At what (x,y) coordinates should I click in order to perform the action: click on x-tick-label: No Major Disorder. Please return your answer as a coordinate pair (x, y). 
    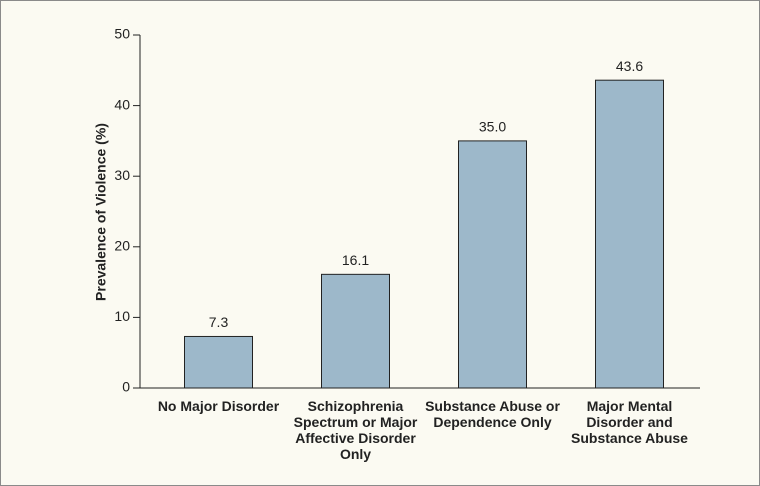
    Looking at the image, I should click on (218, 406).